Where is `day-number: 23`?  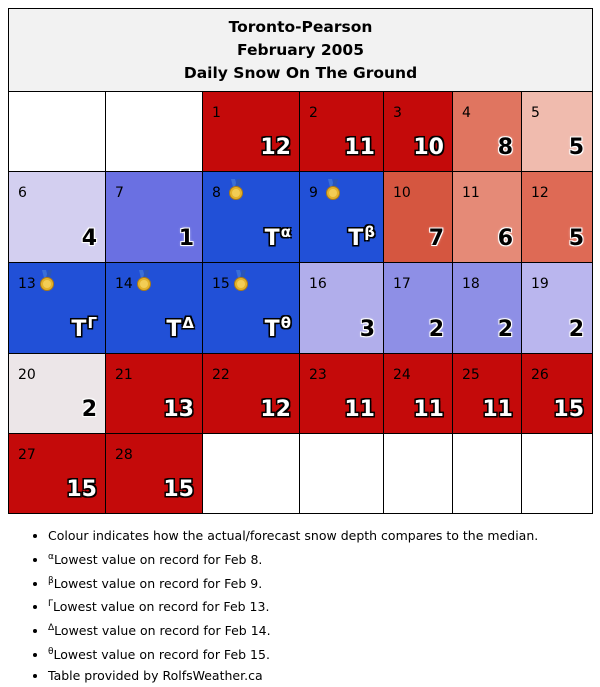
day-number: 23 is located at coordinates (318, 375).